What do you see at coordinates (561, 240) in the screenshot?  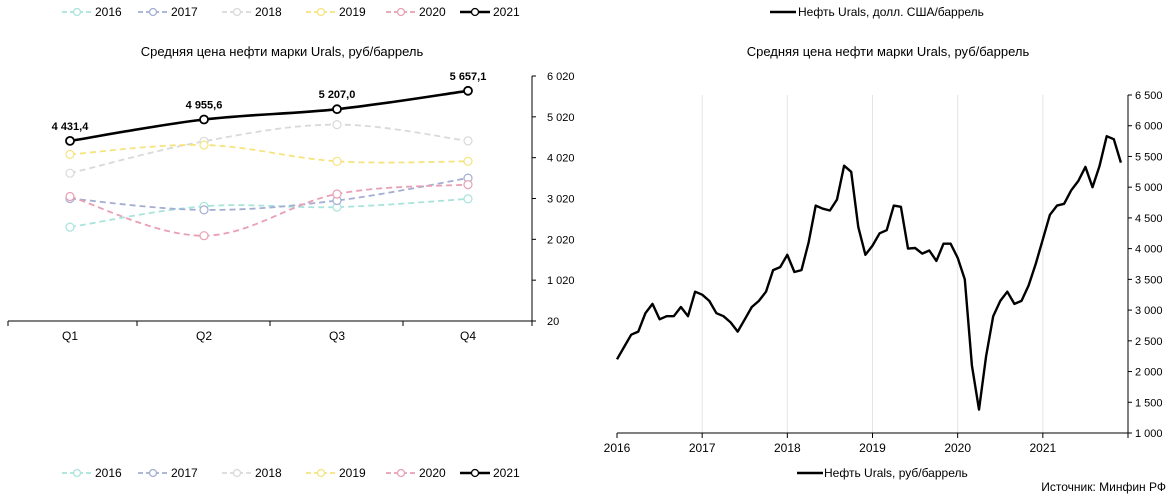 I see `left-y-tick-label: 2 020` at bounding box center [561, 240].